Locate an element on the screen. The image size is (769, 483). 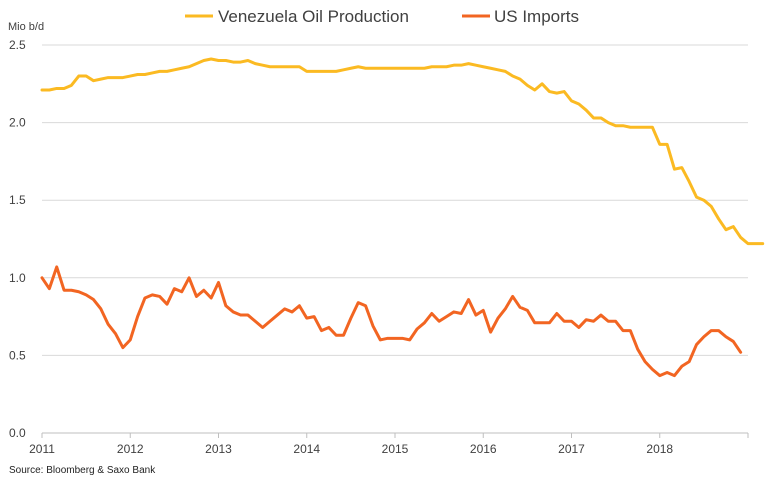
y-tick-label: 2.0 is located at coordinates (17, 123).